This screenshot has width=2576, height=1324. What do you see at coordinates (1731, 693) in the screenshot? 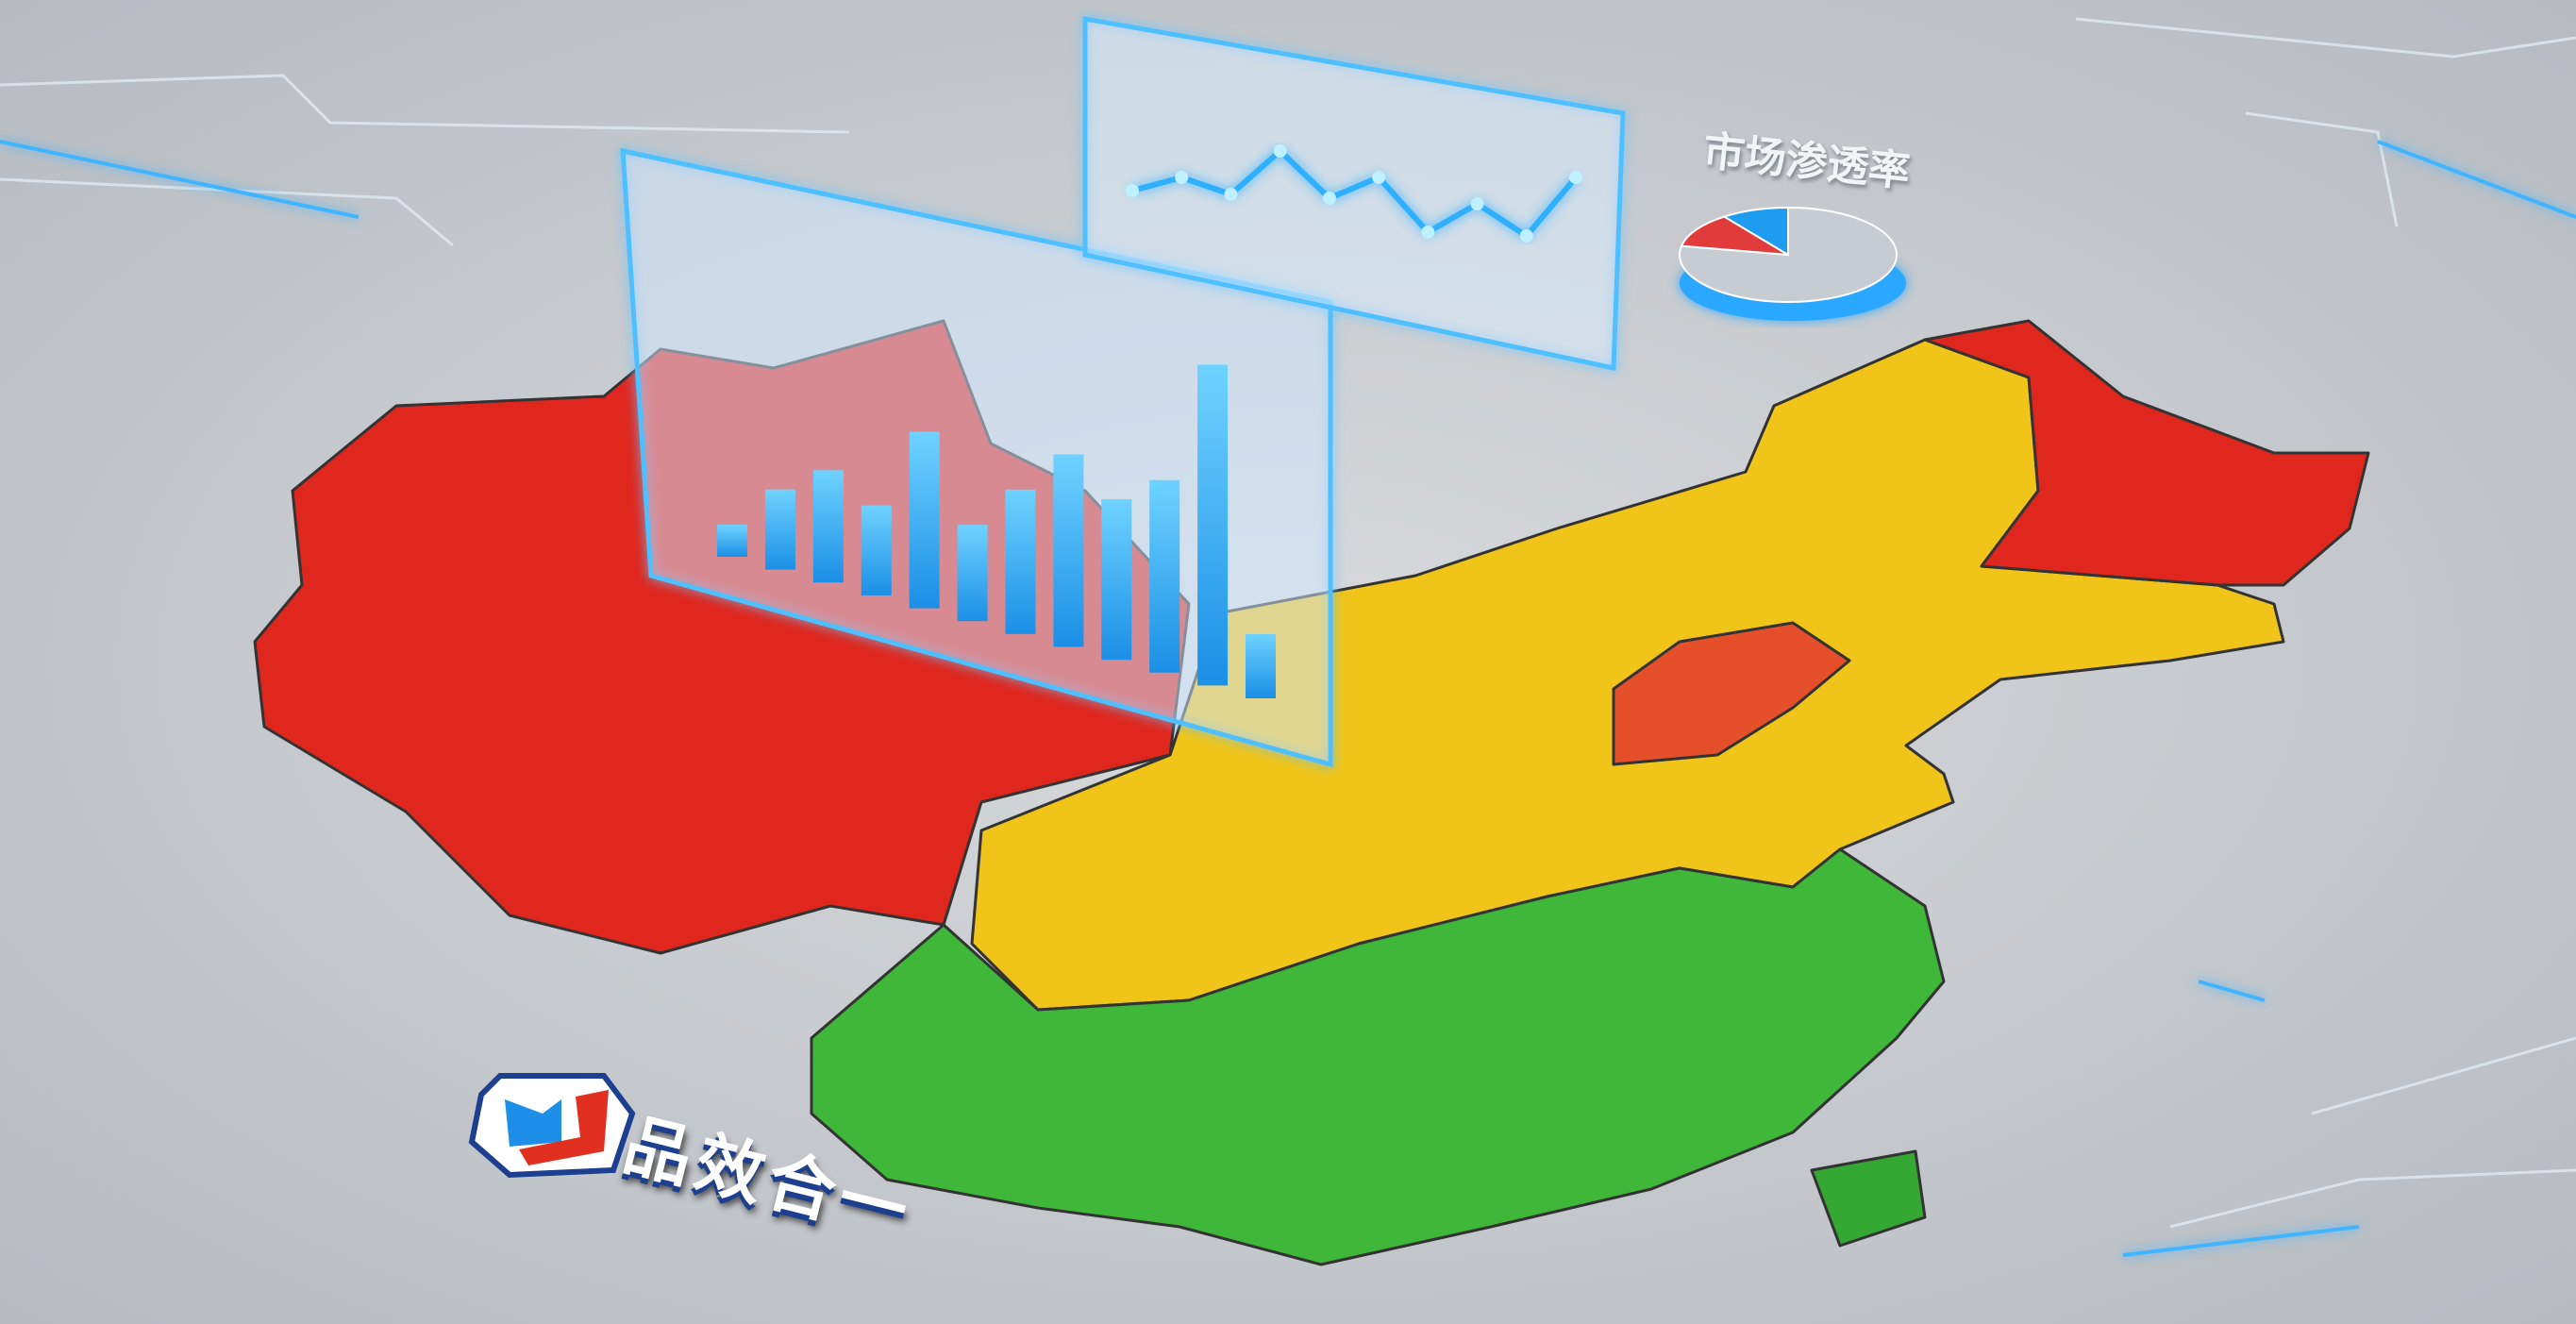
I see `region-capital` at bounding box center [1731, 693].